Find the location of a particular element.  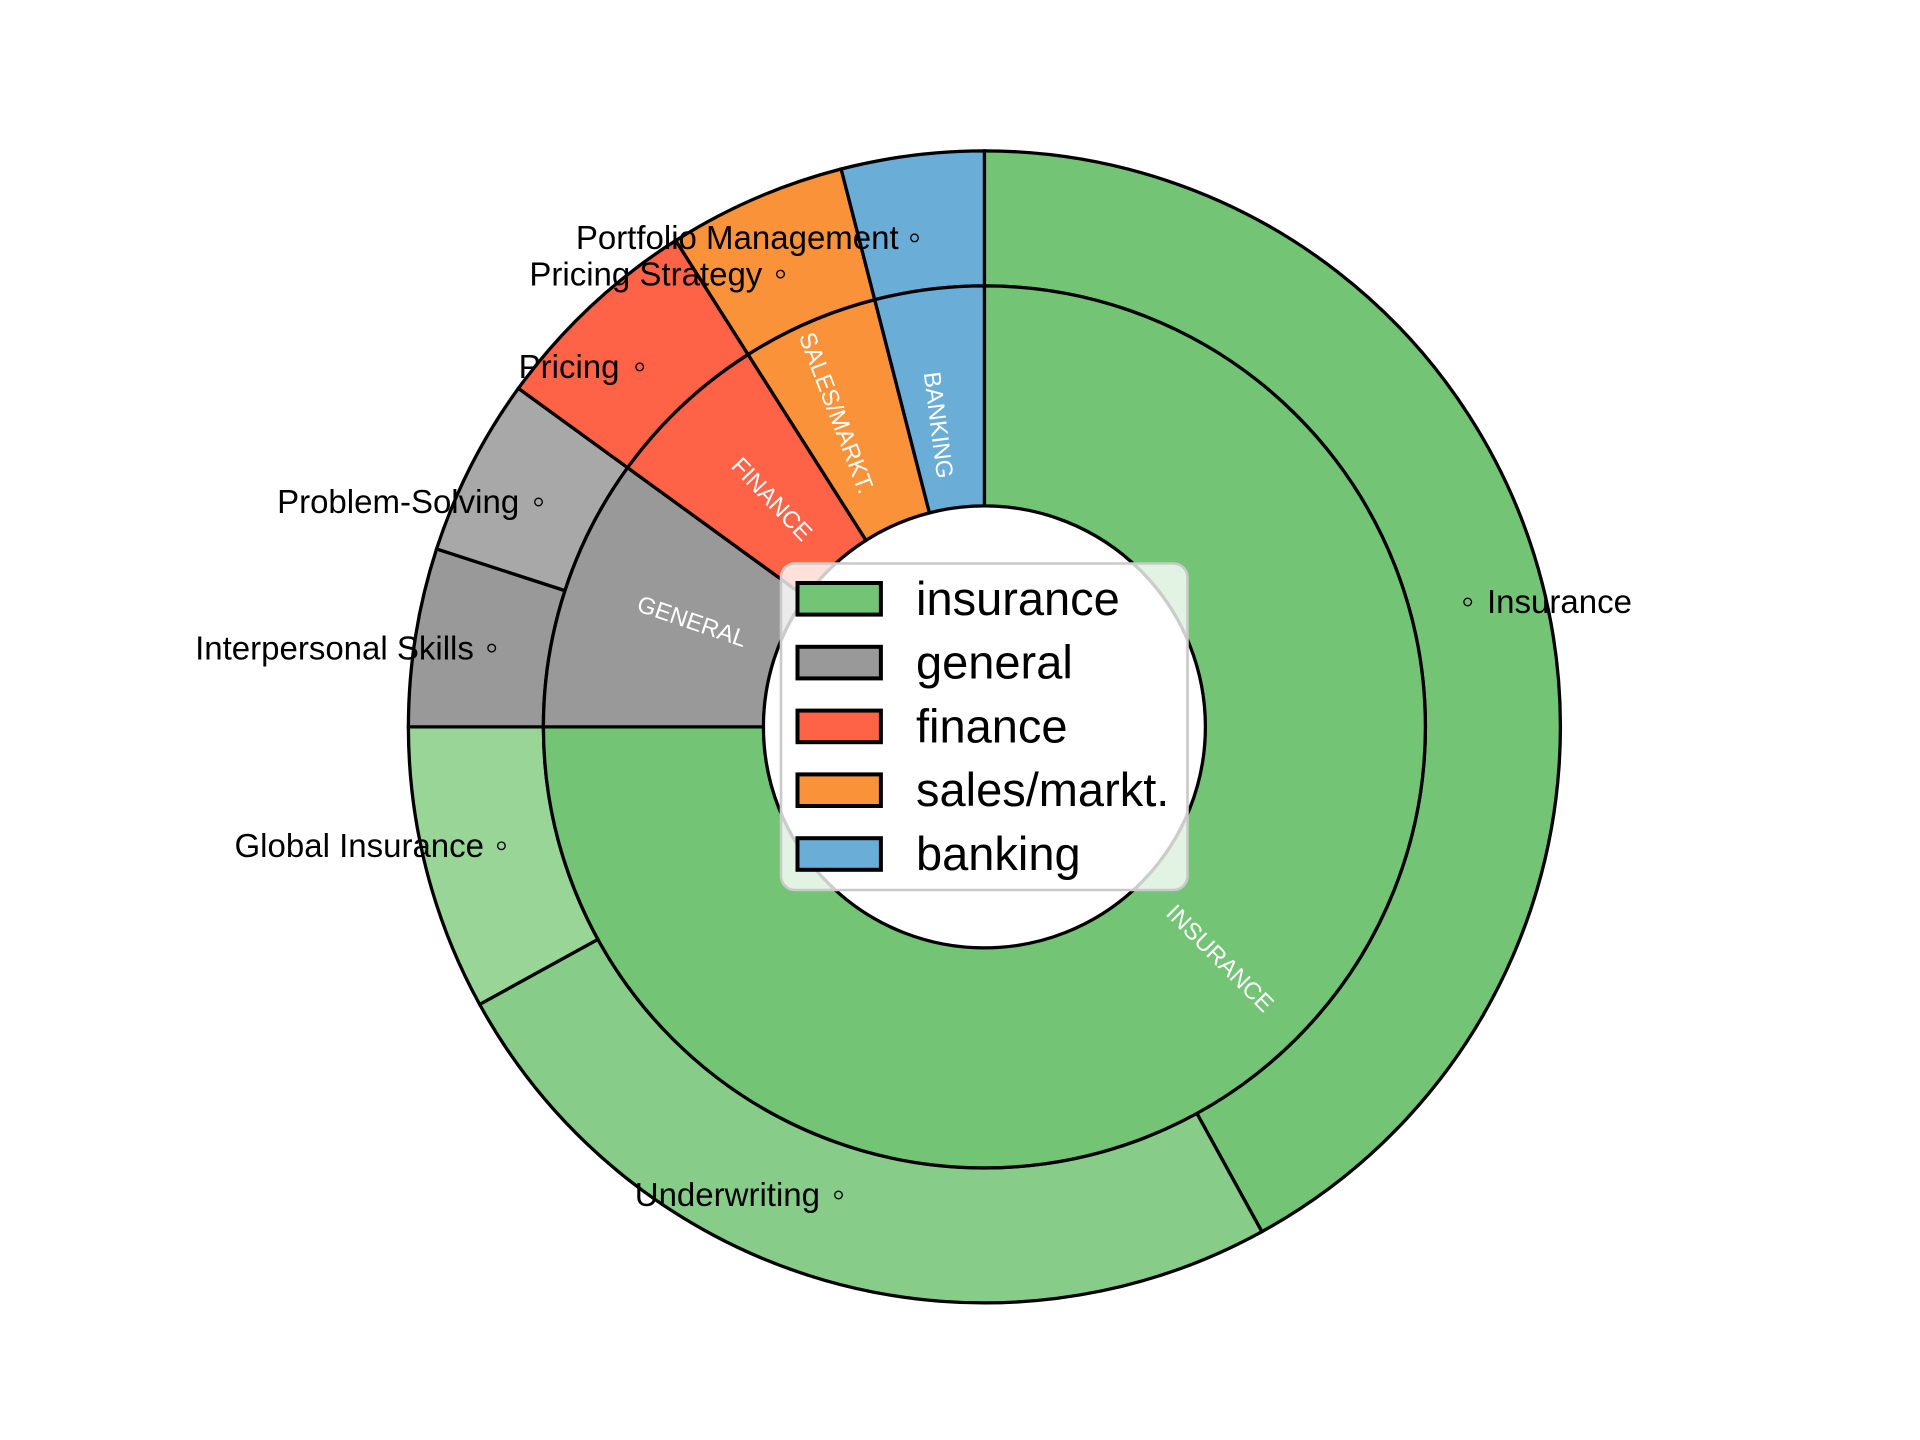

svg-text: Insurance is located at coordinates (1559, 601).